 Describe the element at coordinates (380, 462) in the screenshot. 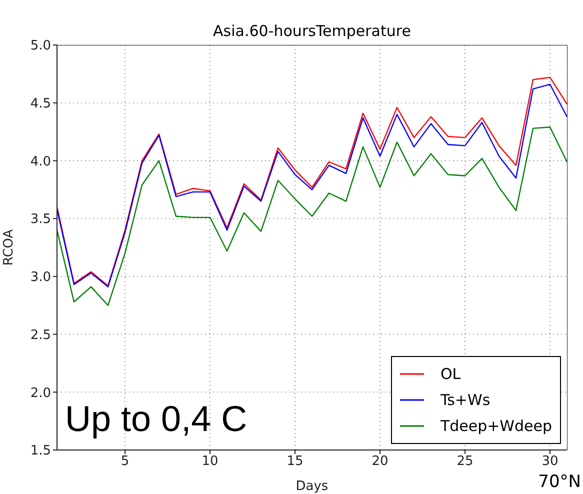

I see `x-tick-label: 20` at that location.